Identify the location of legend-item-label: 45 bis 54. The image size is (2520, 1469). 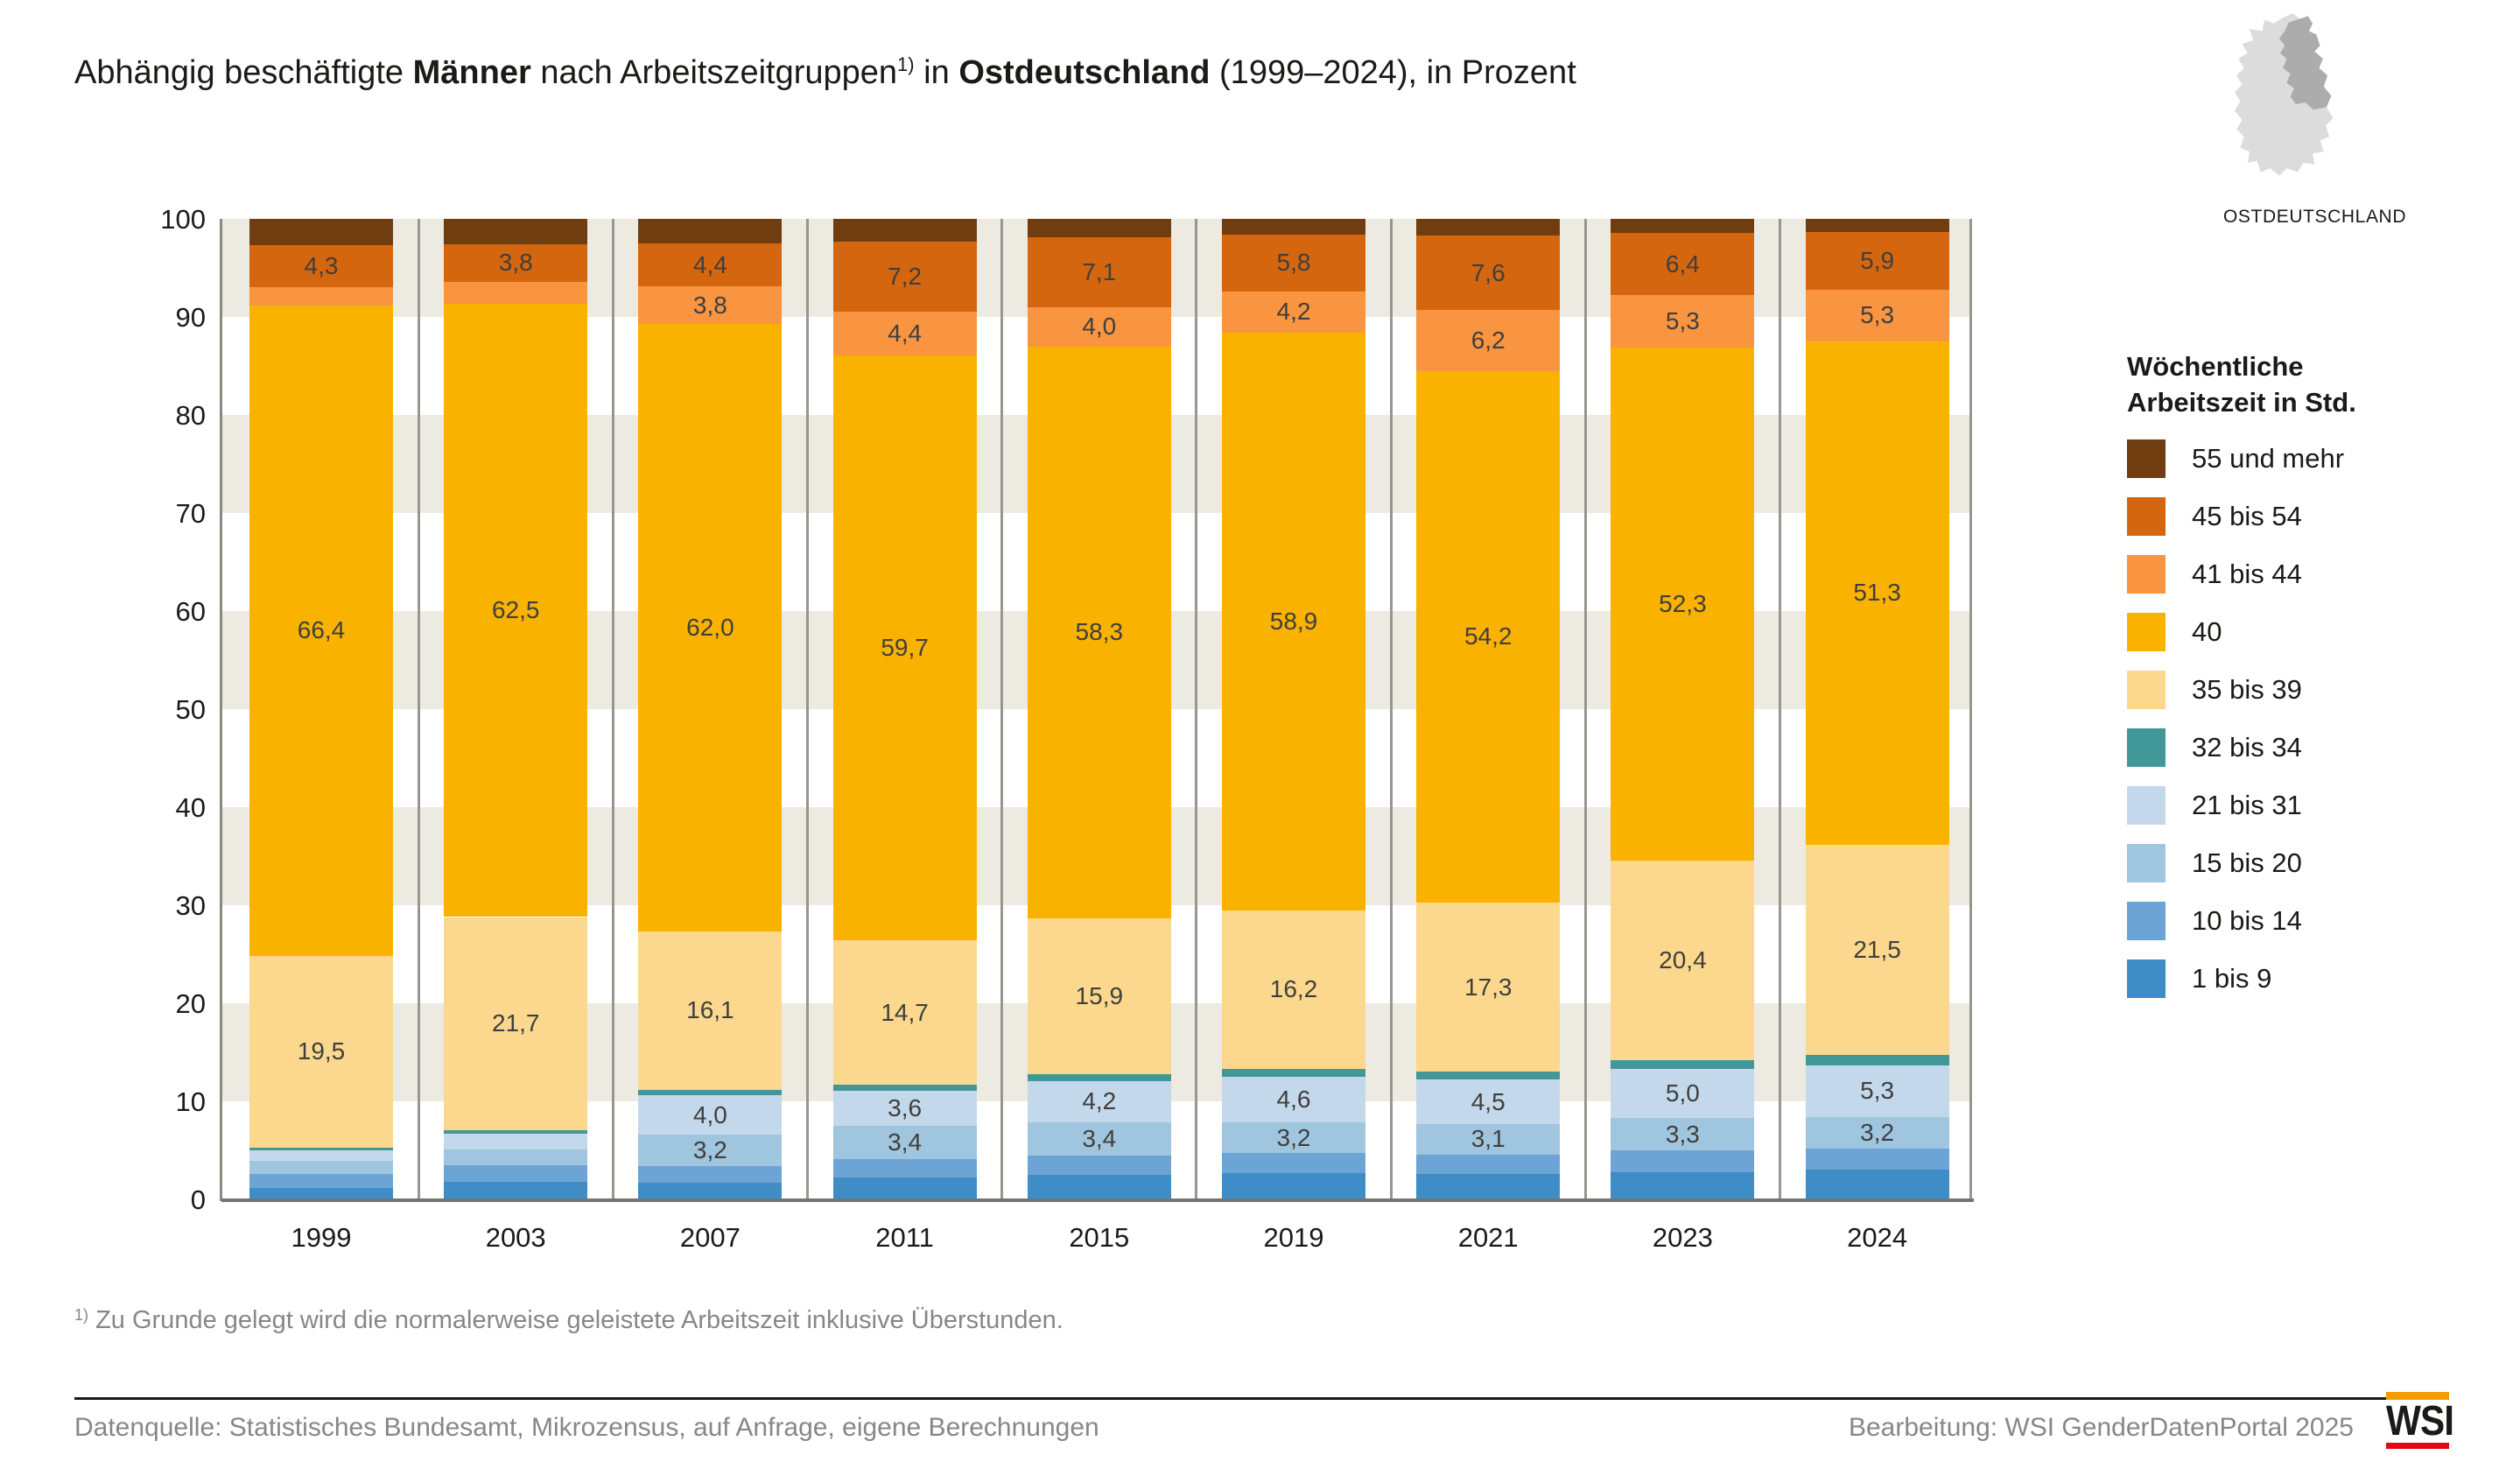
(2247, 516).